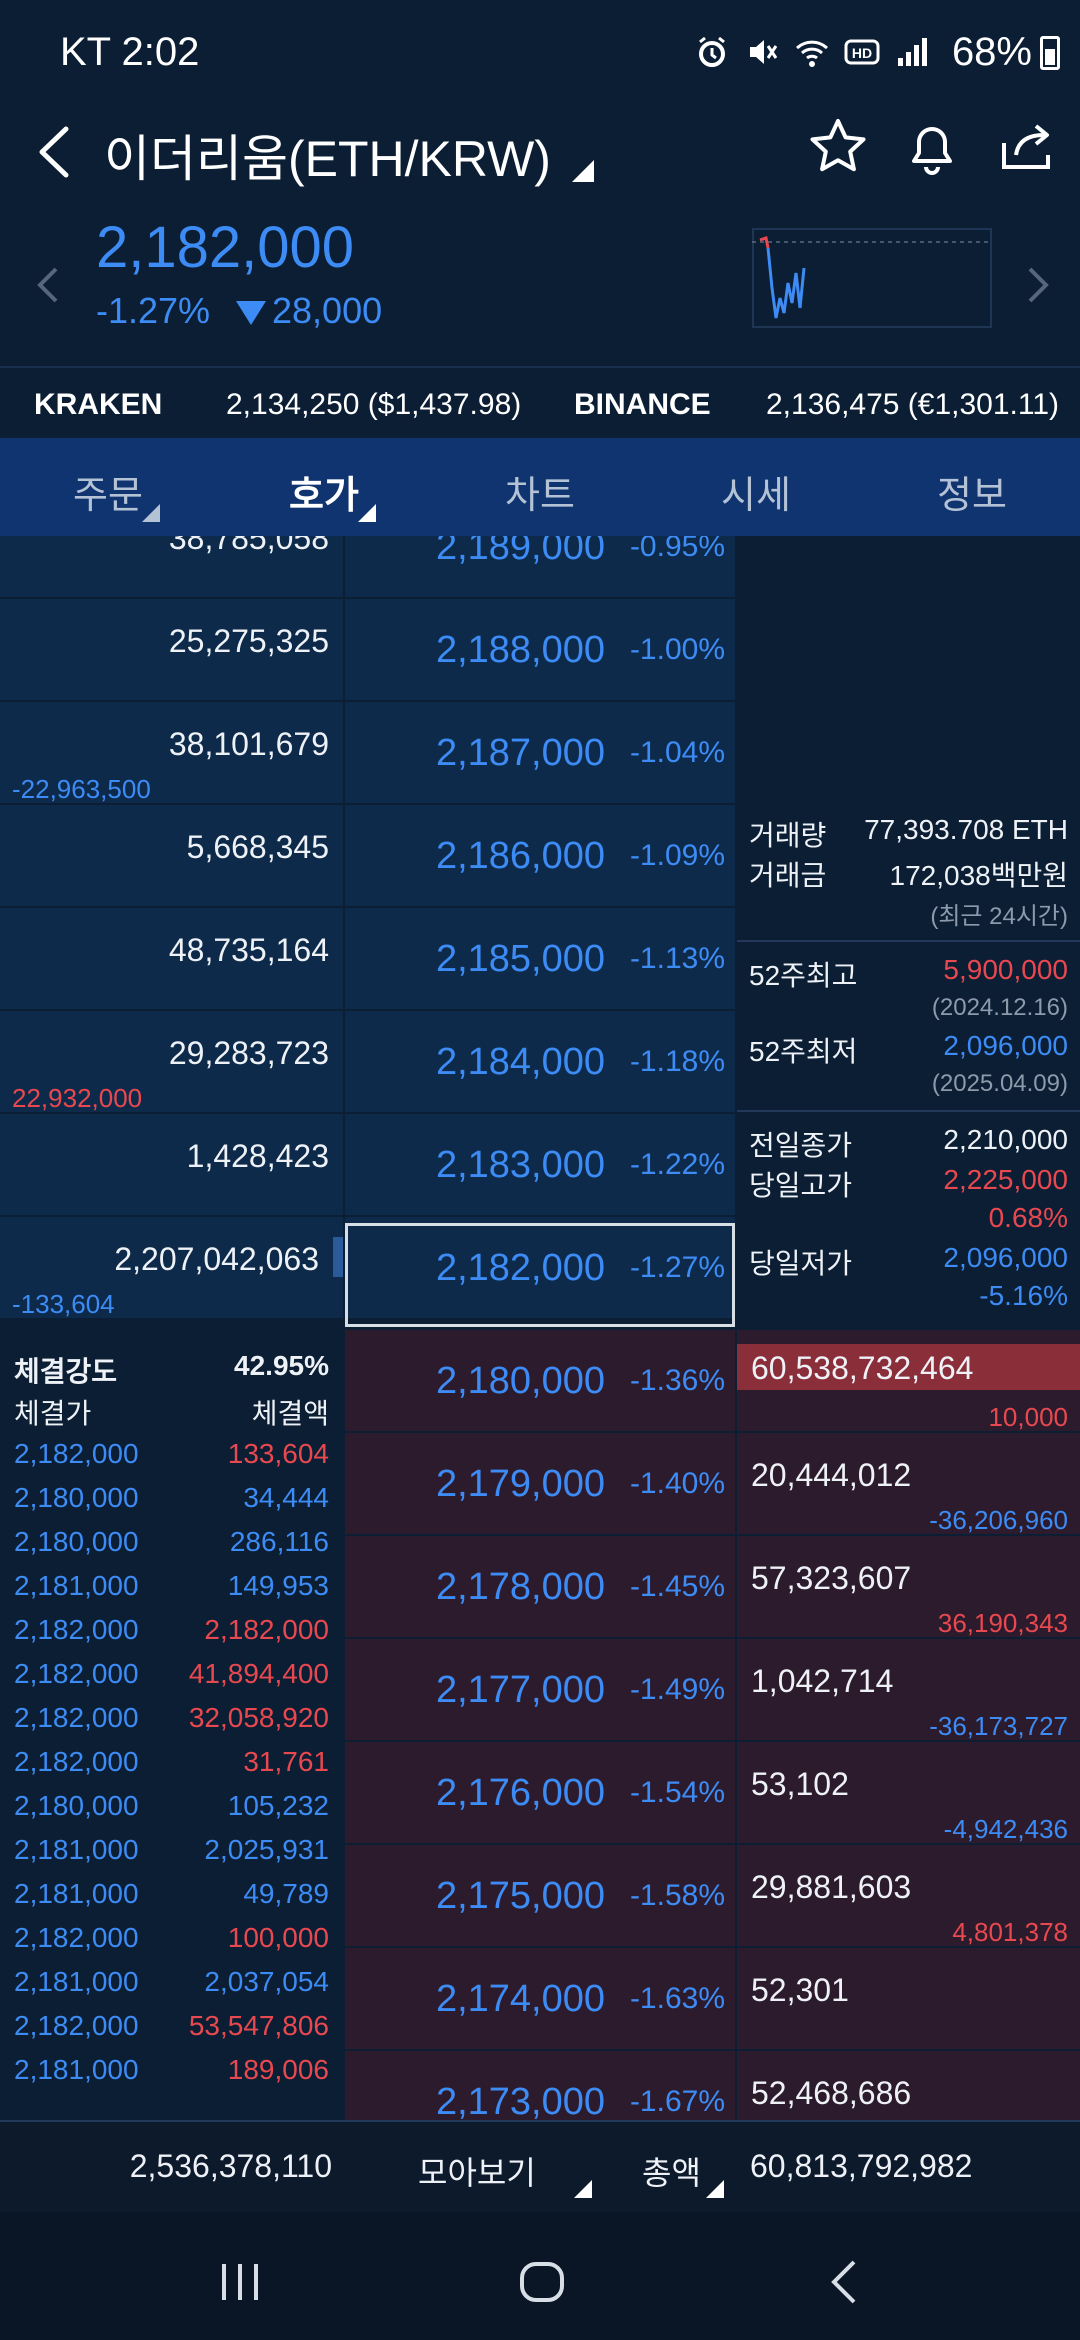 This screenshot has height=2340, width=1080. What do you see at coordinates (258, 1673) in the screenshot?
I see `trade-amount: 41,894,400` at bounding box center [258, 1673].